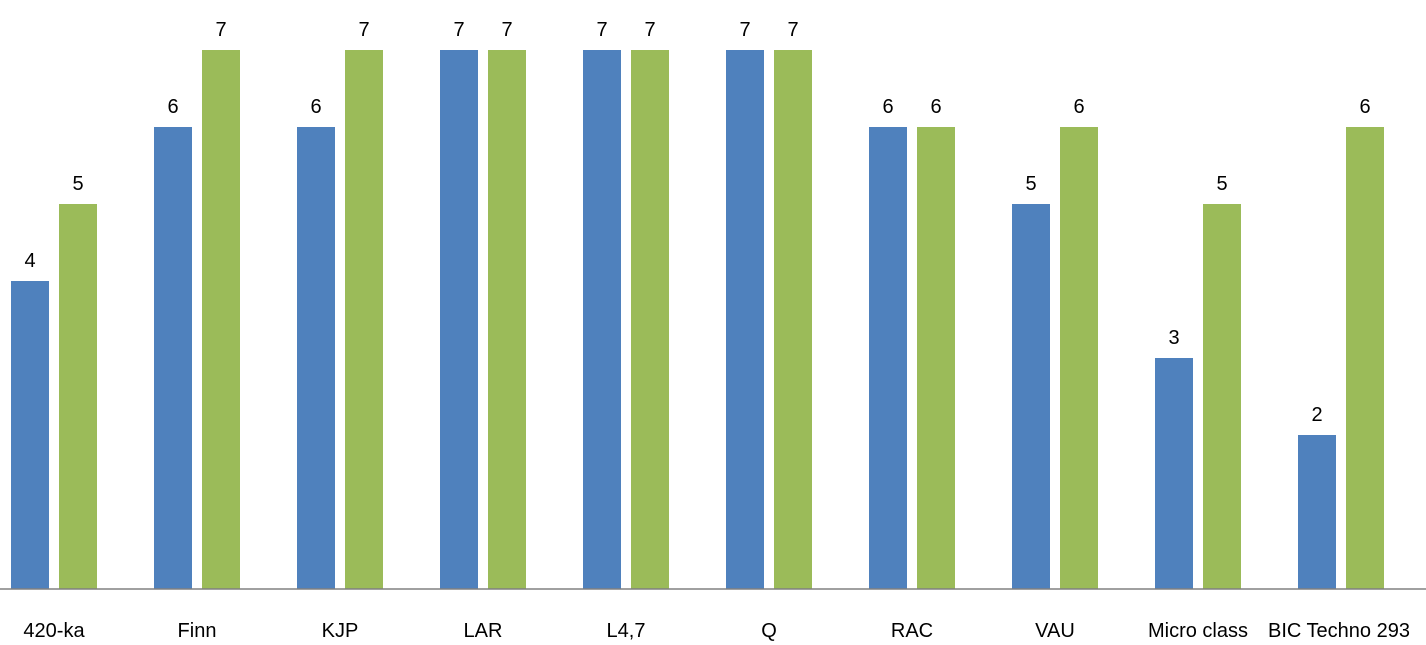 The image size is (1426, 645). Describe the element at coordinates (340, 631) in the screenshot. I see `x-tick-label: KJP` at that location.